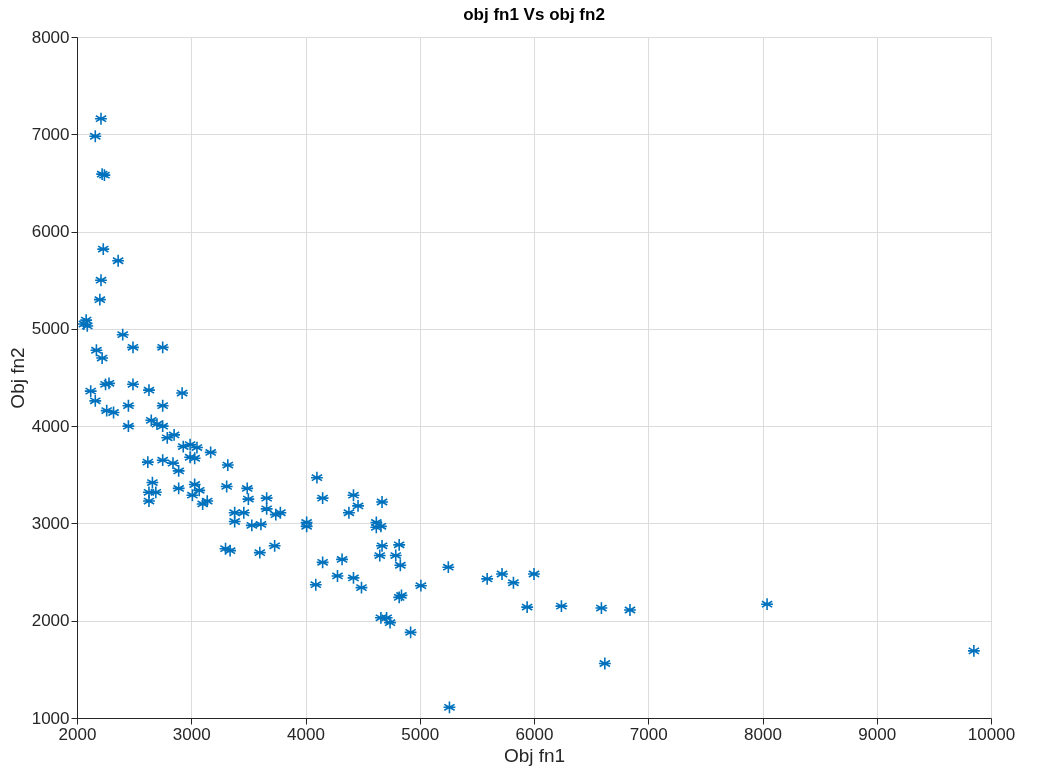 The image size is (1053, 771). Describe the element at coordinates (50, 426) in the screenshot. I see `y-tick-label: 4000` at that location.